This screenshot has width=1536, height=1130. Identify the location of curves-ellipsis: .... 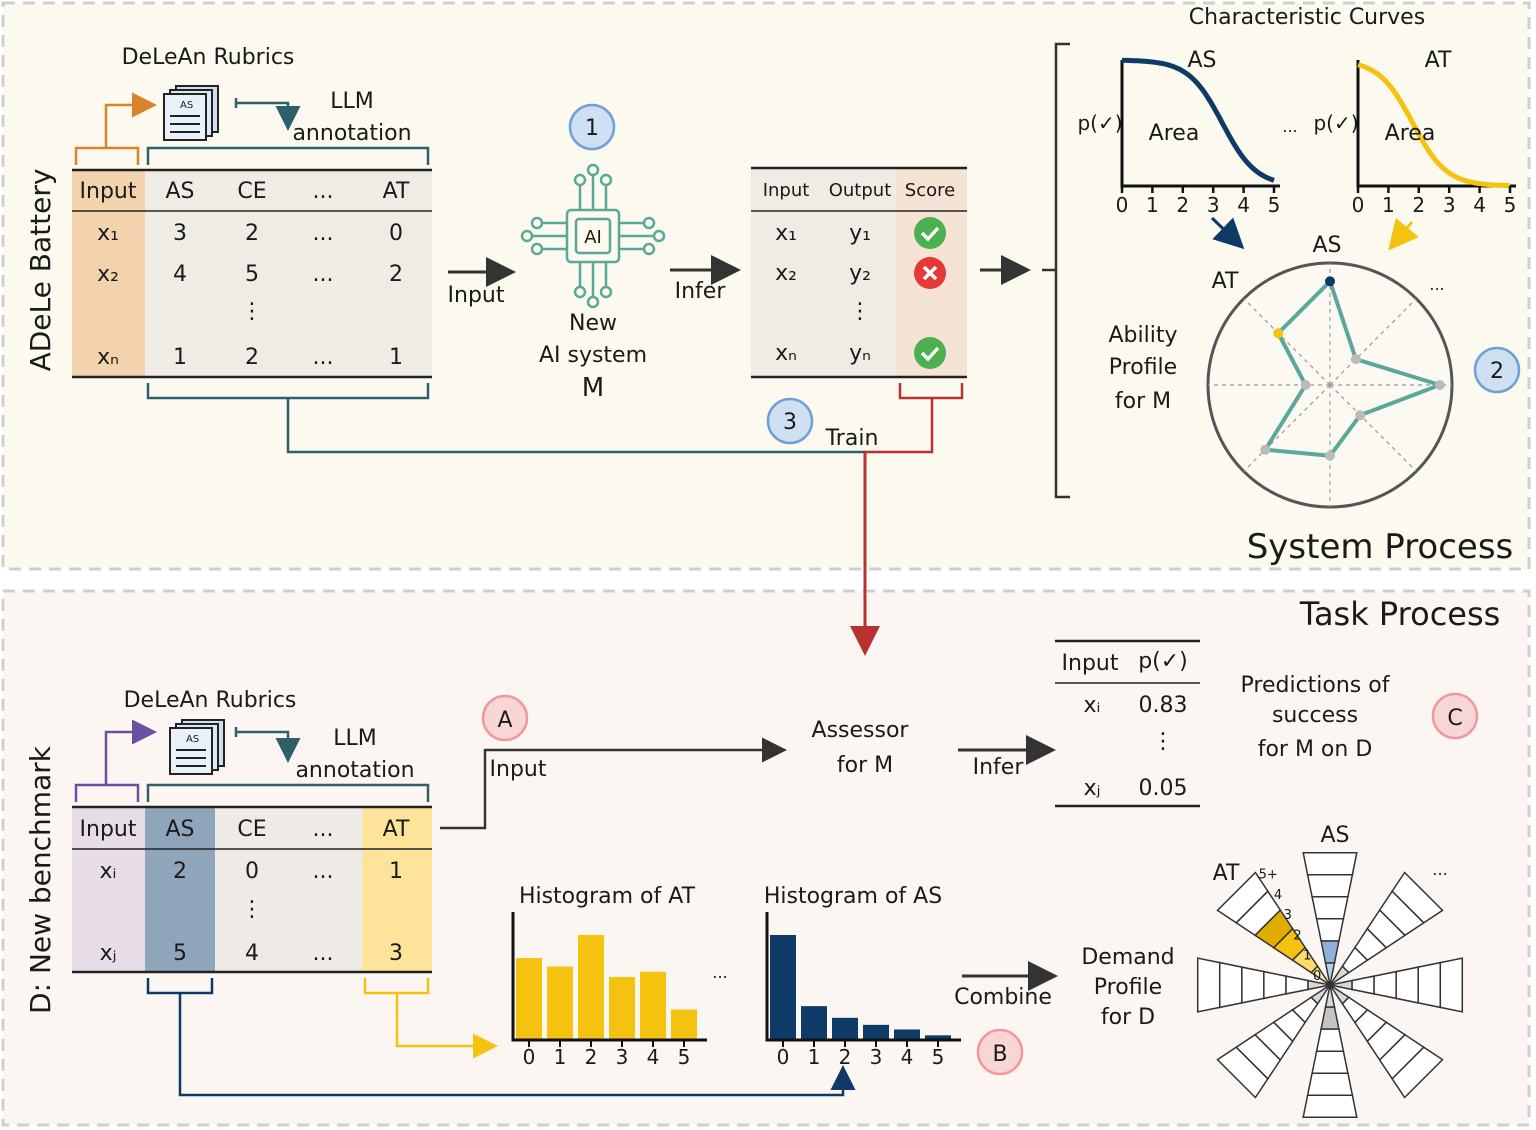
(1289, 126).